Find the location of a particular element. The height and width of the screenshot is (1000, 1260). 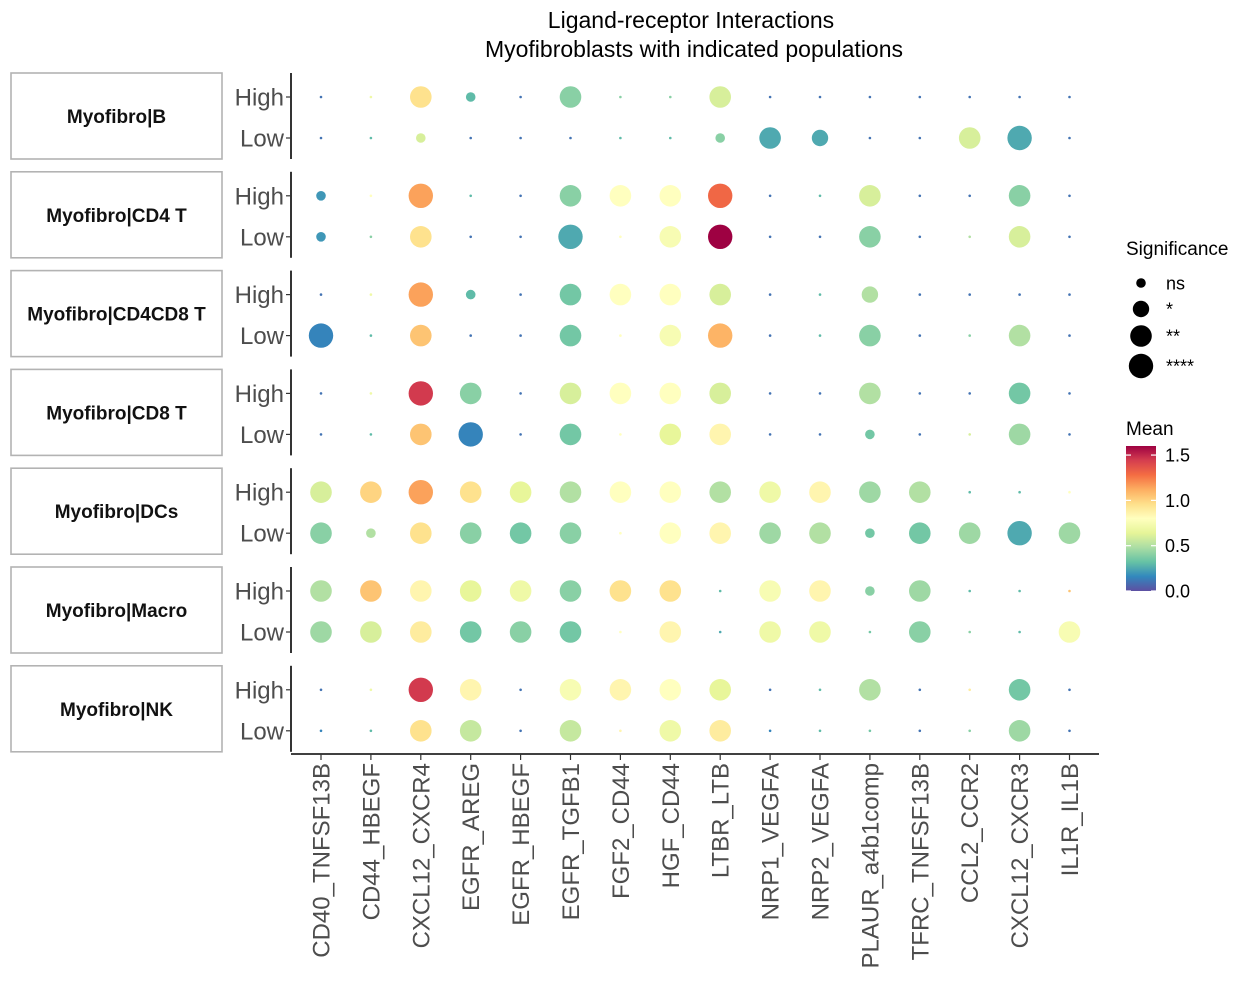

facet-panel: Myofibro|NK High Low is located at coordinates (540, 708).